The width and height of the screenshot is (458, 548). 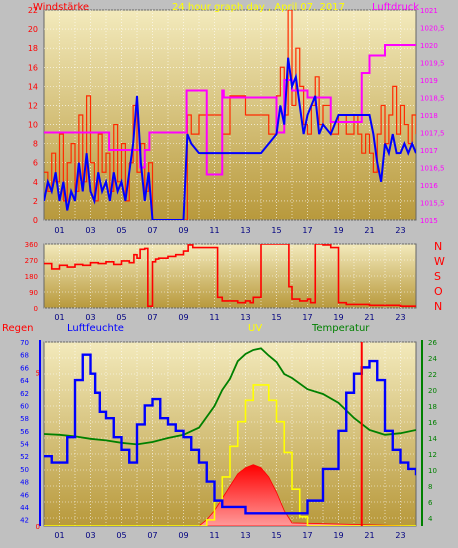 I want to click on wind-direction-series, so click(x=230, y=276).